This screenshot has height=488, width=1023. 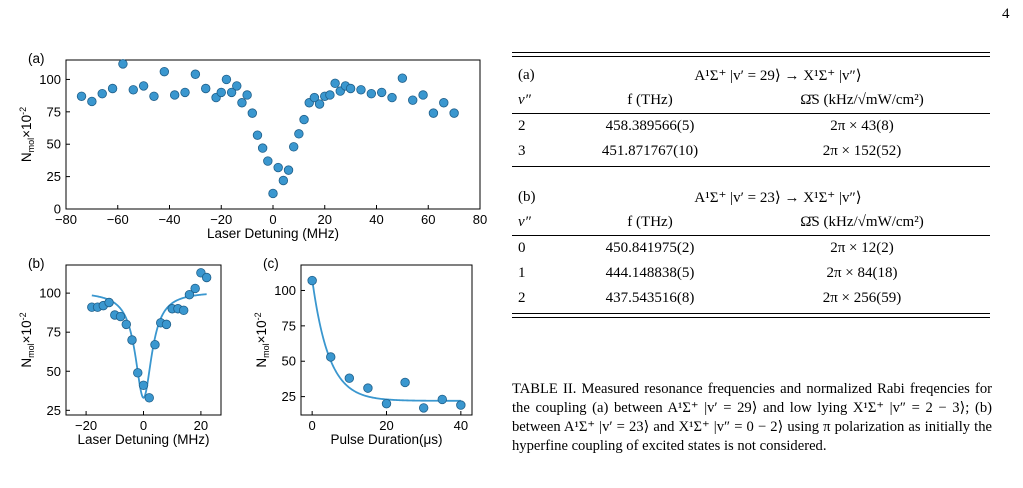 What do you see at coordinates (650, 151) in the screenshot?
I see `cell-f: 451.871767(10)` at bounding box center [650, 151].